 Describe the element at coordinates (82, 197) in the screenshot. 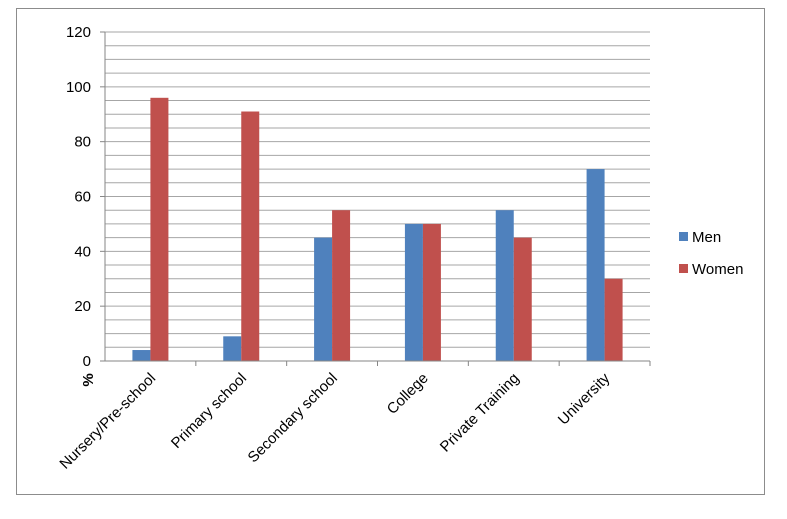

I see `y-tick-label: 60` at that location.